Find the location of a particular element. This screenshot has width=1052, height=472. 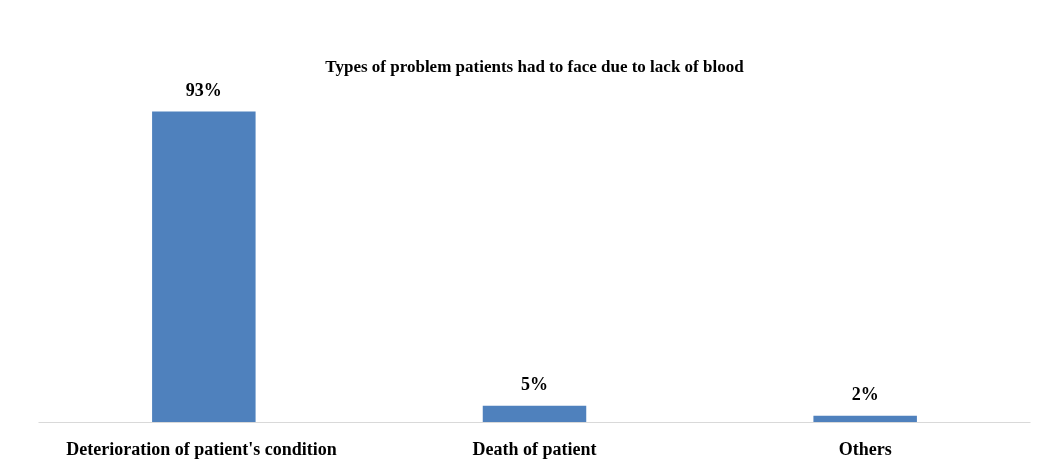

x-tick-label: Death of patient is located at coordinates (534, 448).